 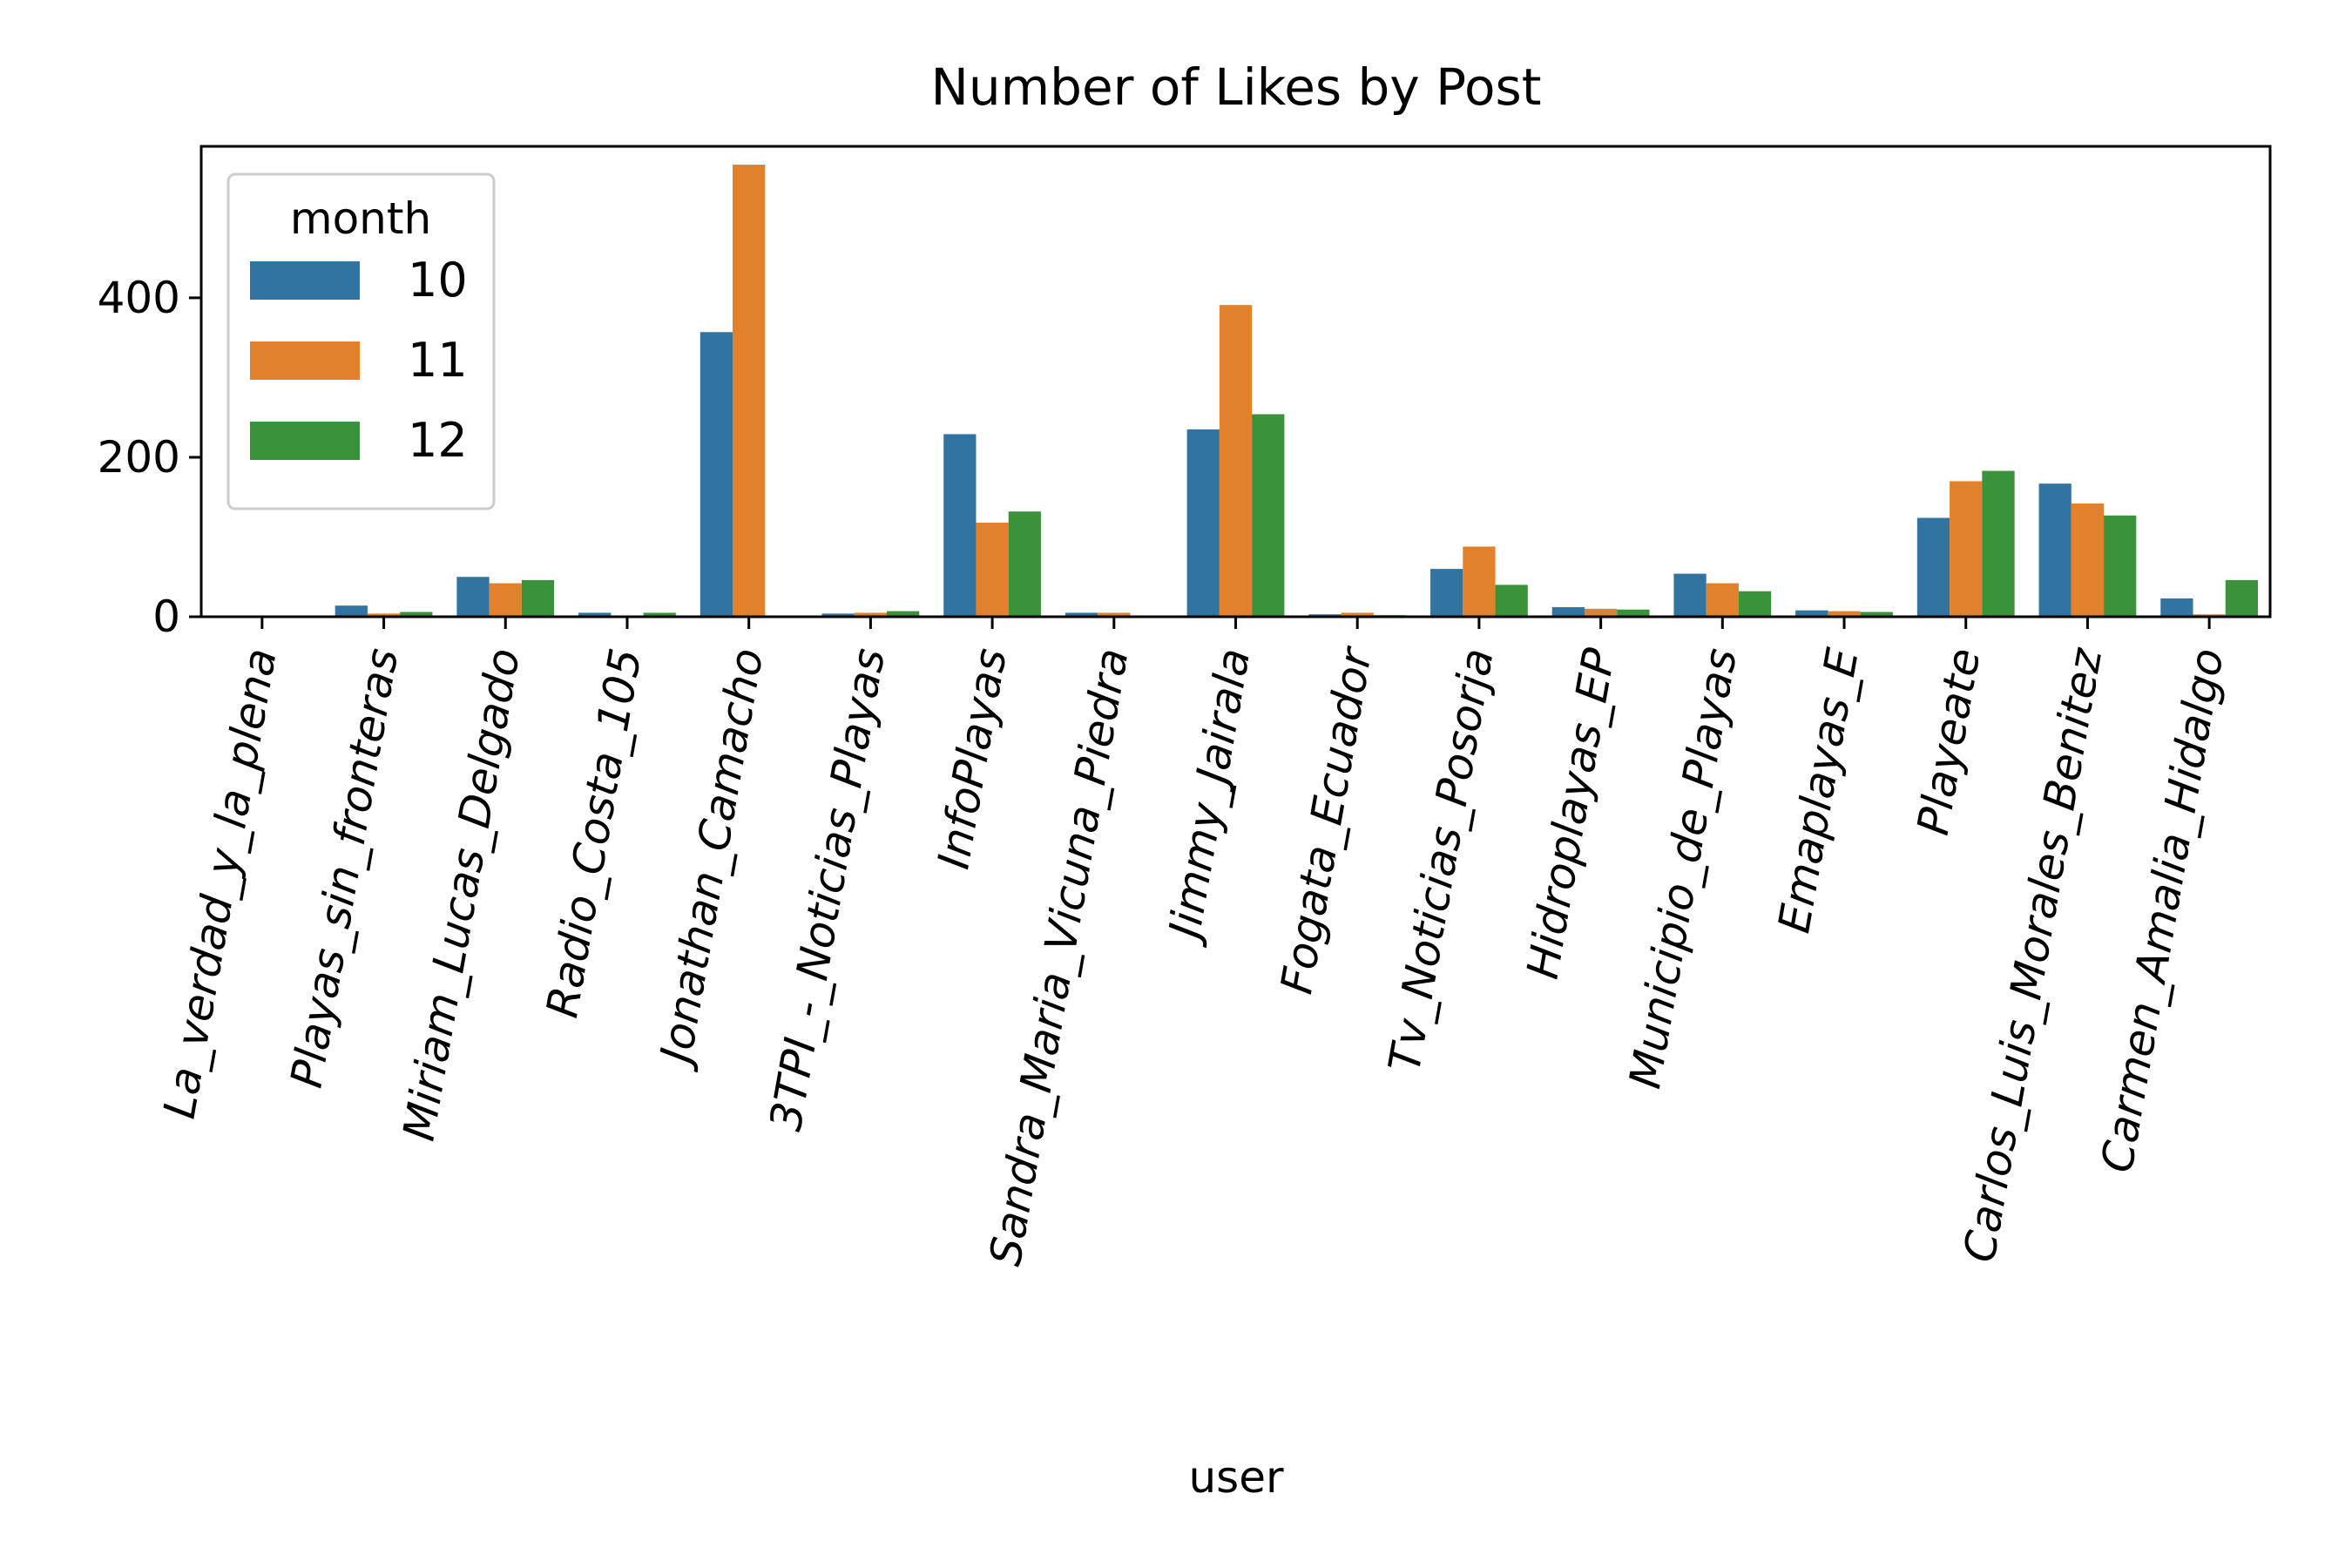 I want to click on x-tick-label-Emaplayas_E: Emaplayas_E, so click(x=1818, y=791).